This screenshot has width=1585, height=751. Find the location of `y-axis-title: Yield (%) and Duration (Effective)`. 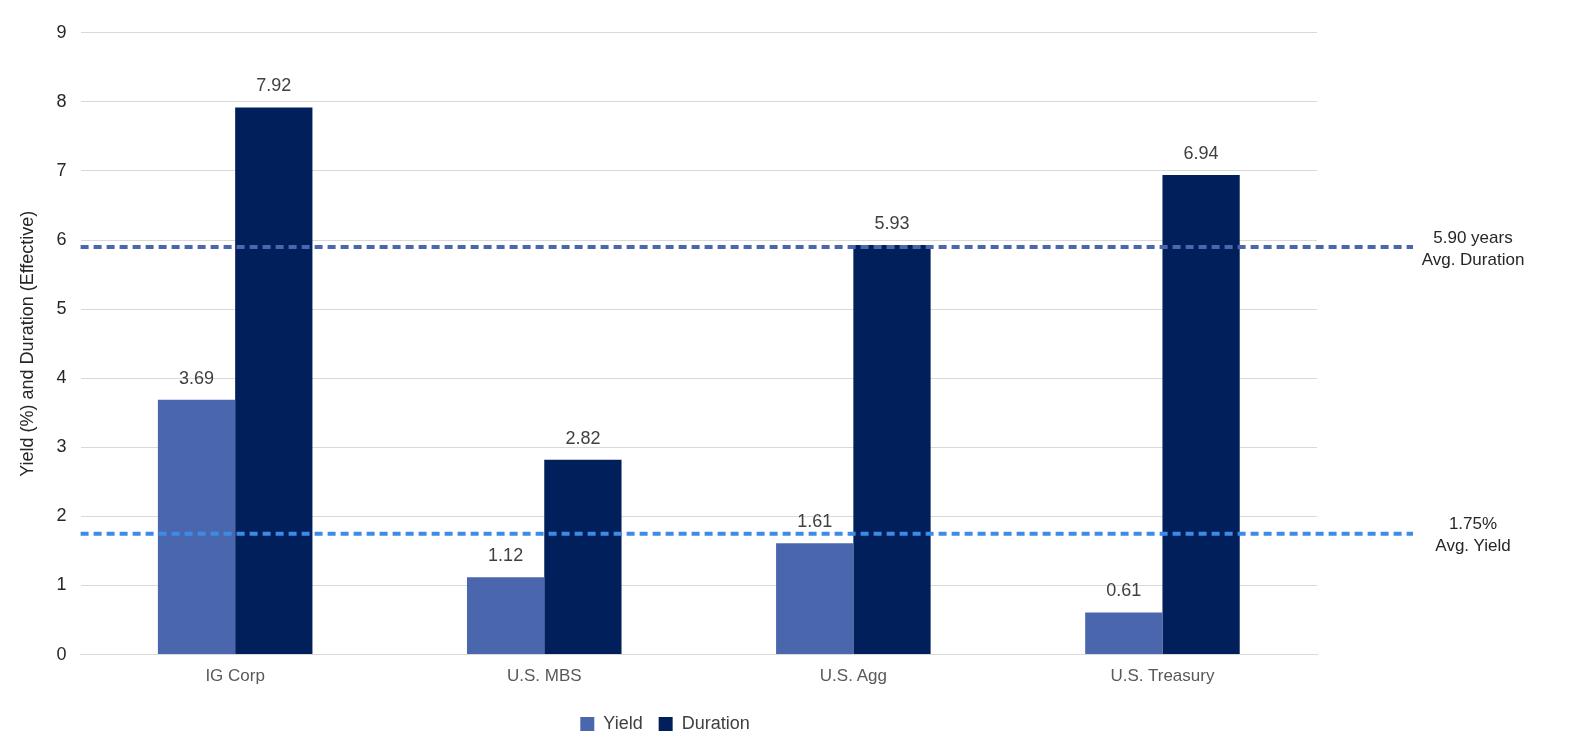

y-axis-title: Yield (%) and Duration (Effective) is located at coordinates (26, 343).